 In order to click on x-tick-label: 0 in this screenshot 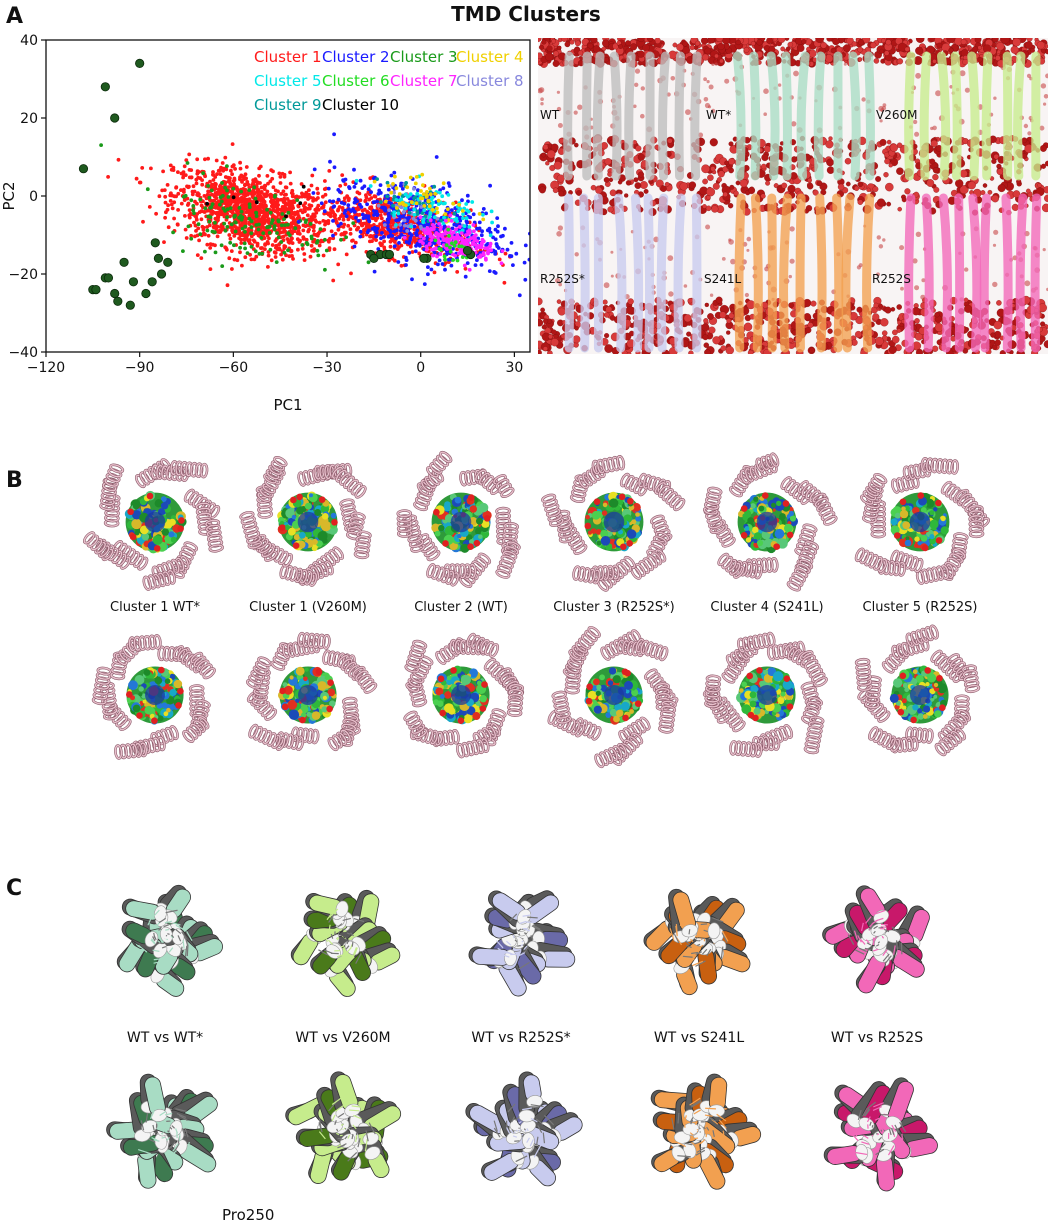, I will do `click(420, 368)`.